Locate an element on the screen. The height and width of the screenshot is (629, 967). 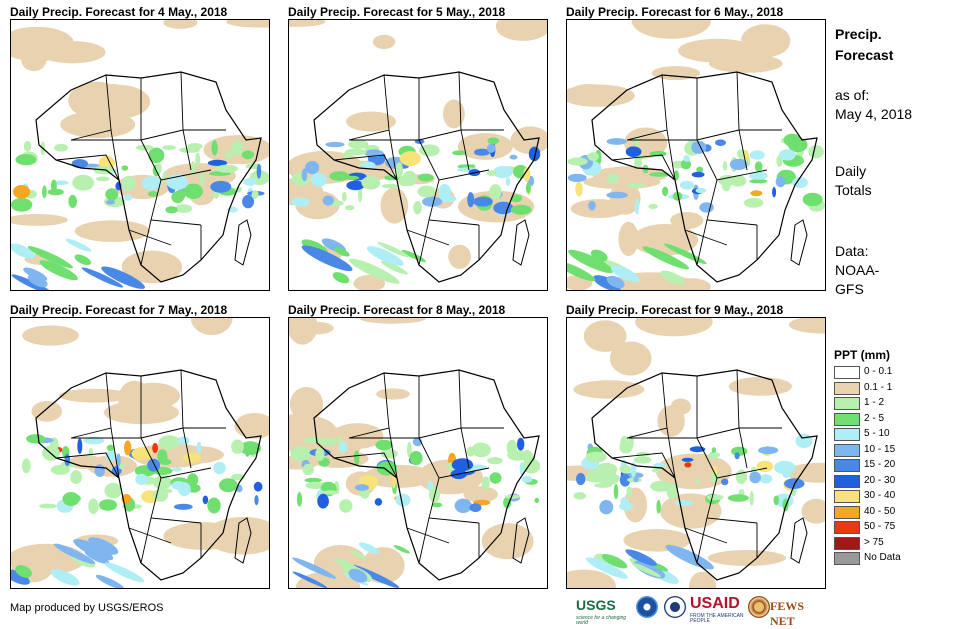
map-canvas is located at coordinates (415, 453).